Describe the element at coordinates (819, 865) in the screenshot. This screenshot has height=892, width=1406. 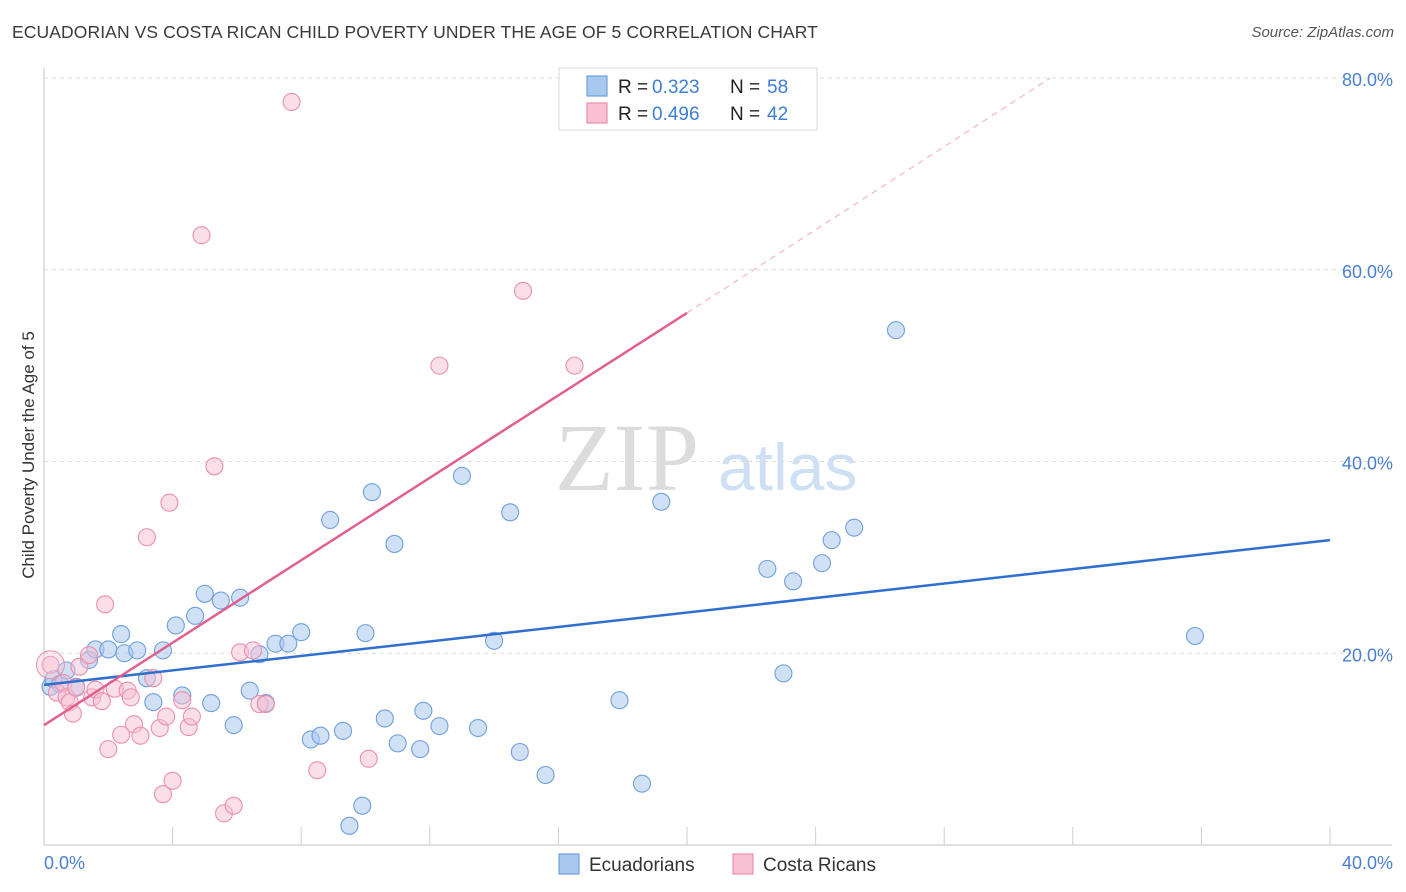
I see `bottom-legend-costa-ricans: Costa Ricans` at that location.